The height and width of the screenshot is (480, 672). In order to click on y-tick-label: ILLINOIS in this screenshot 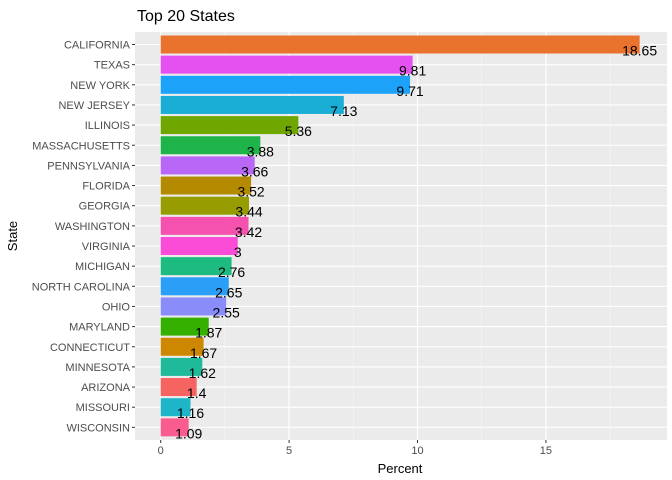, I will do `click(107, 126)`.